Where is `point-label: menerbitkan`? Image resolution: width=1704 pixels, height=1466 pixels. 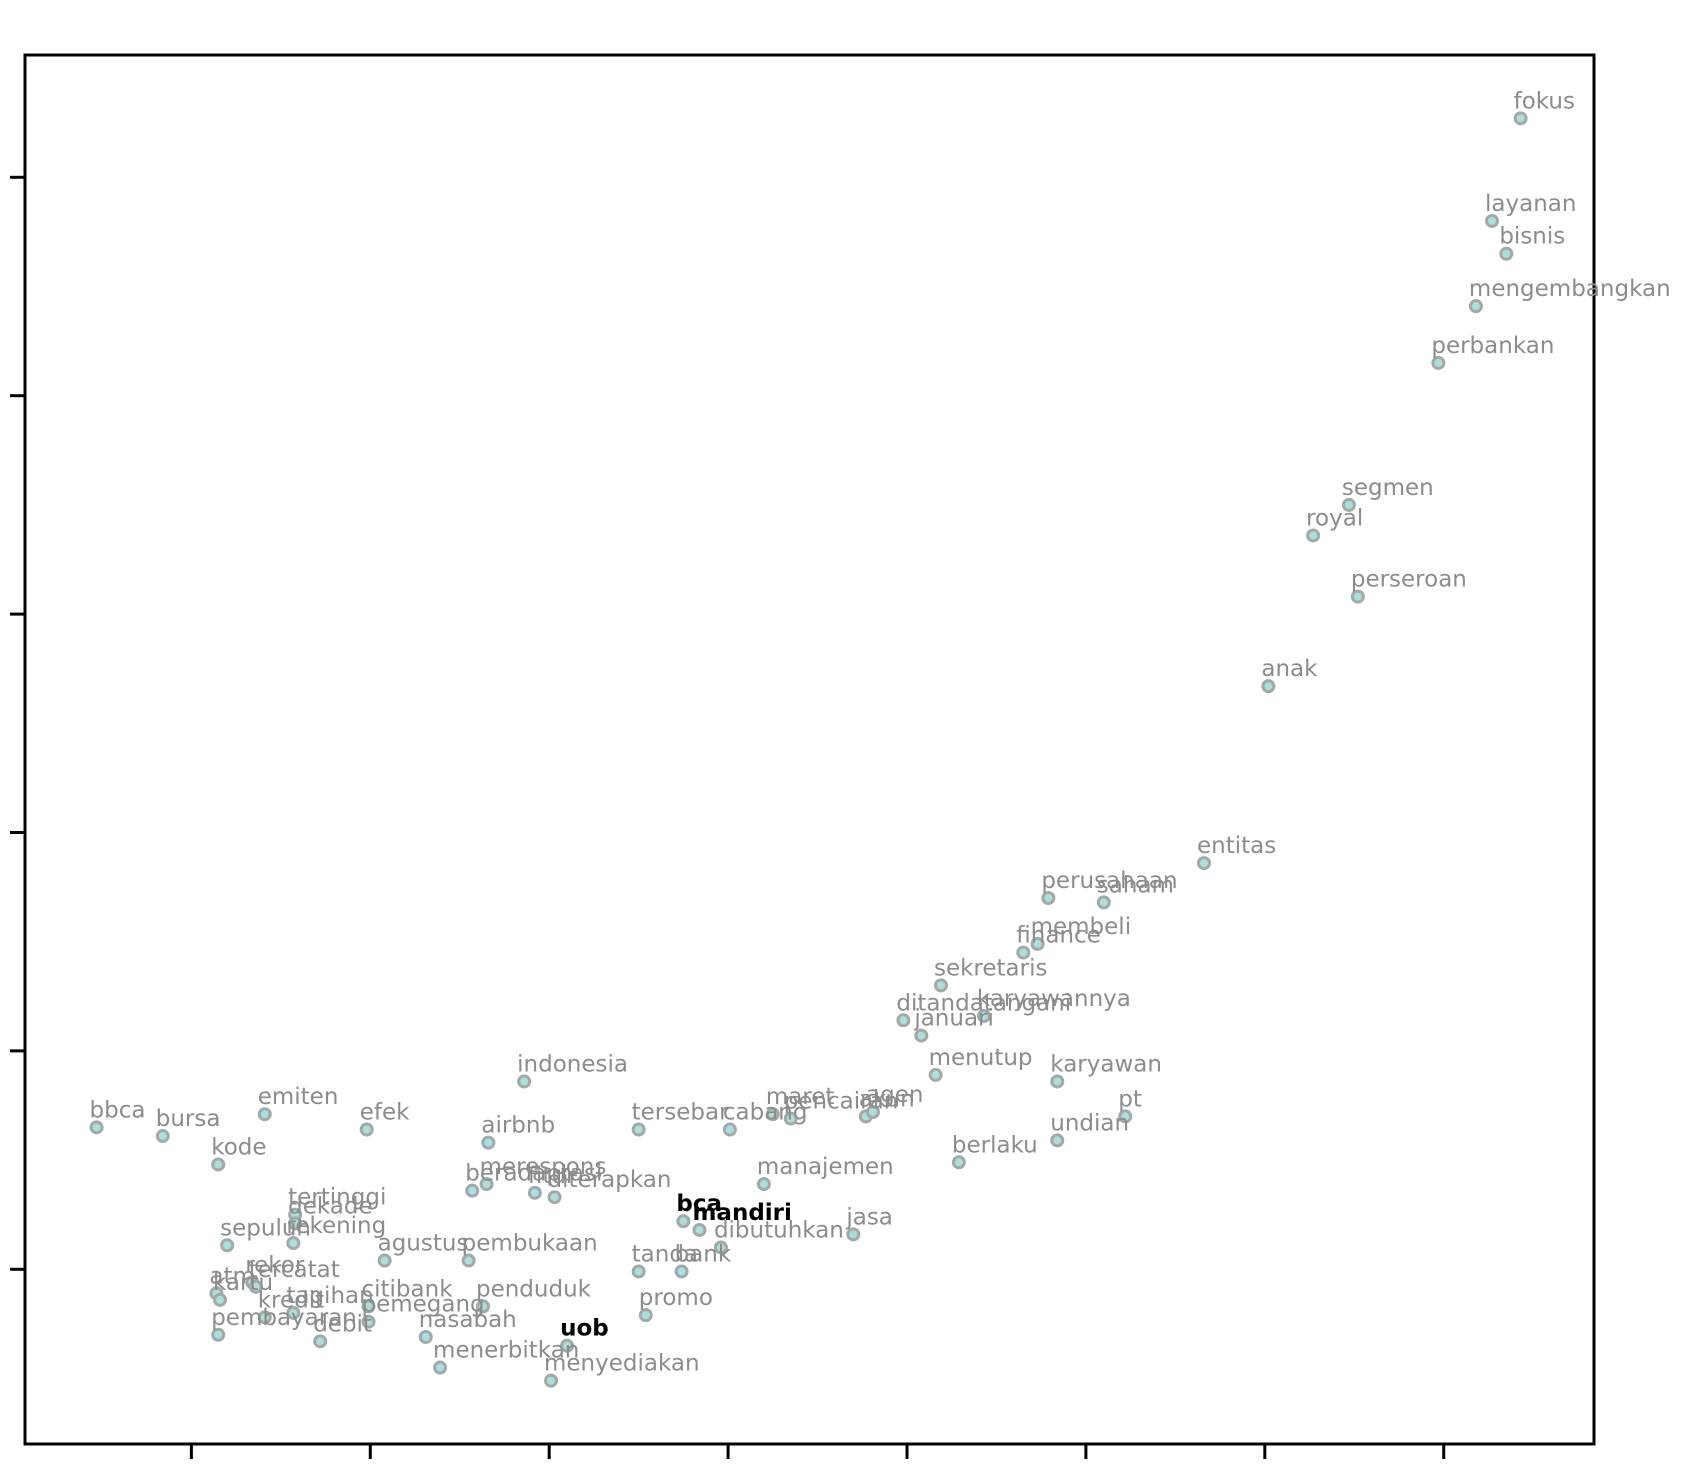 point-label: menerbitkan is located at coordinates (506, 1351).